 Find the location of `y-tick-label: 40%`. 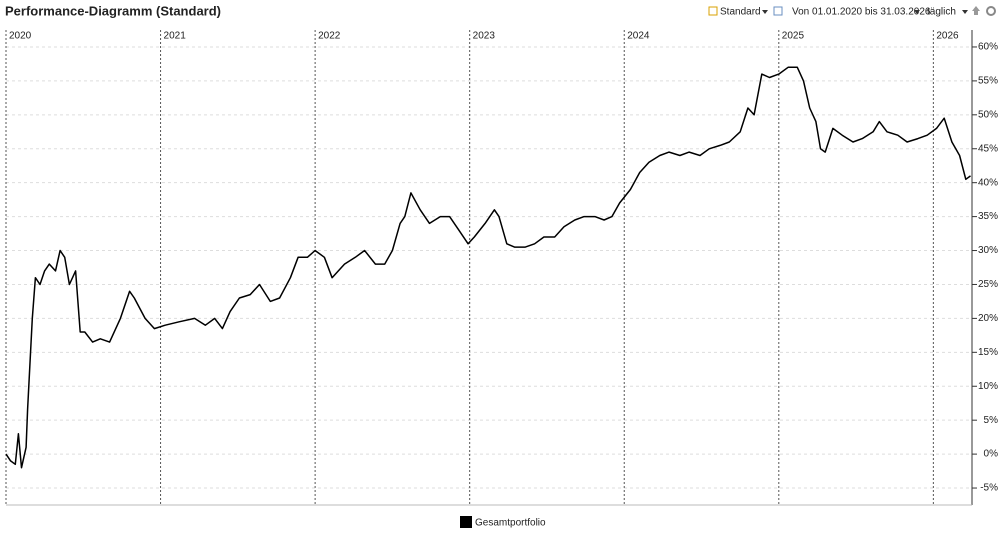

y-tick-label: 40% is located at coordinates (988, 182).